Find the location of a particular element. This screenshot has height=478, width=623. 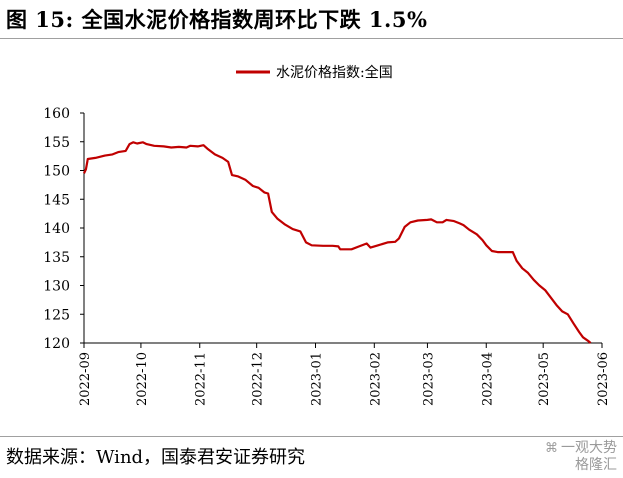

legend-label: 水泥价格指数:全国 is located at coordinates (334, 72).